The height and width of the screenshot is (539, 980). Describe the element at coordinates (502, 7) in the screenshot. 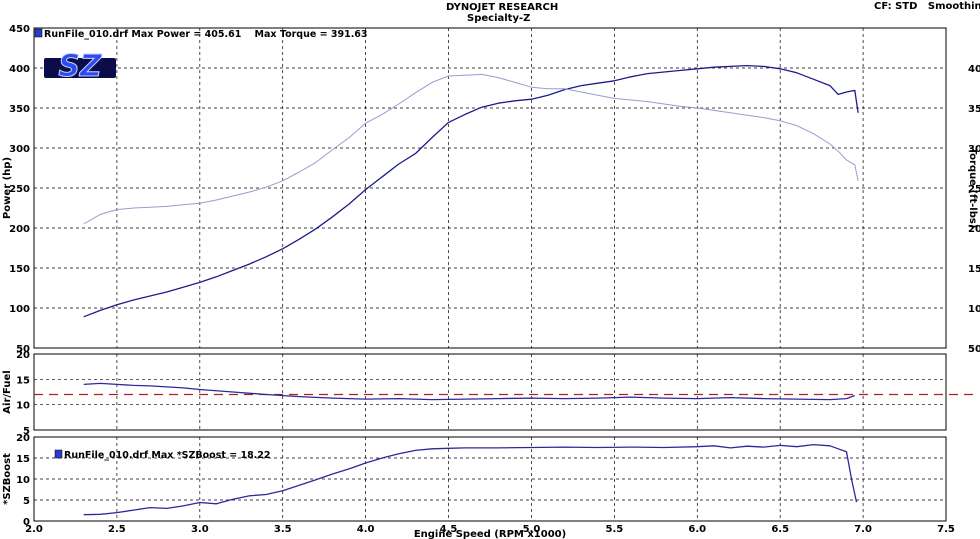

I see `chart-title: DYNOJET RESEARCH` at that location.